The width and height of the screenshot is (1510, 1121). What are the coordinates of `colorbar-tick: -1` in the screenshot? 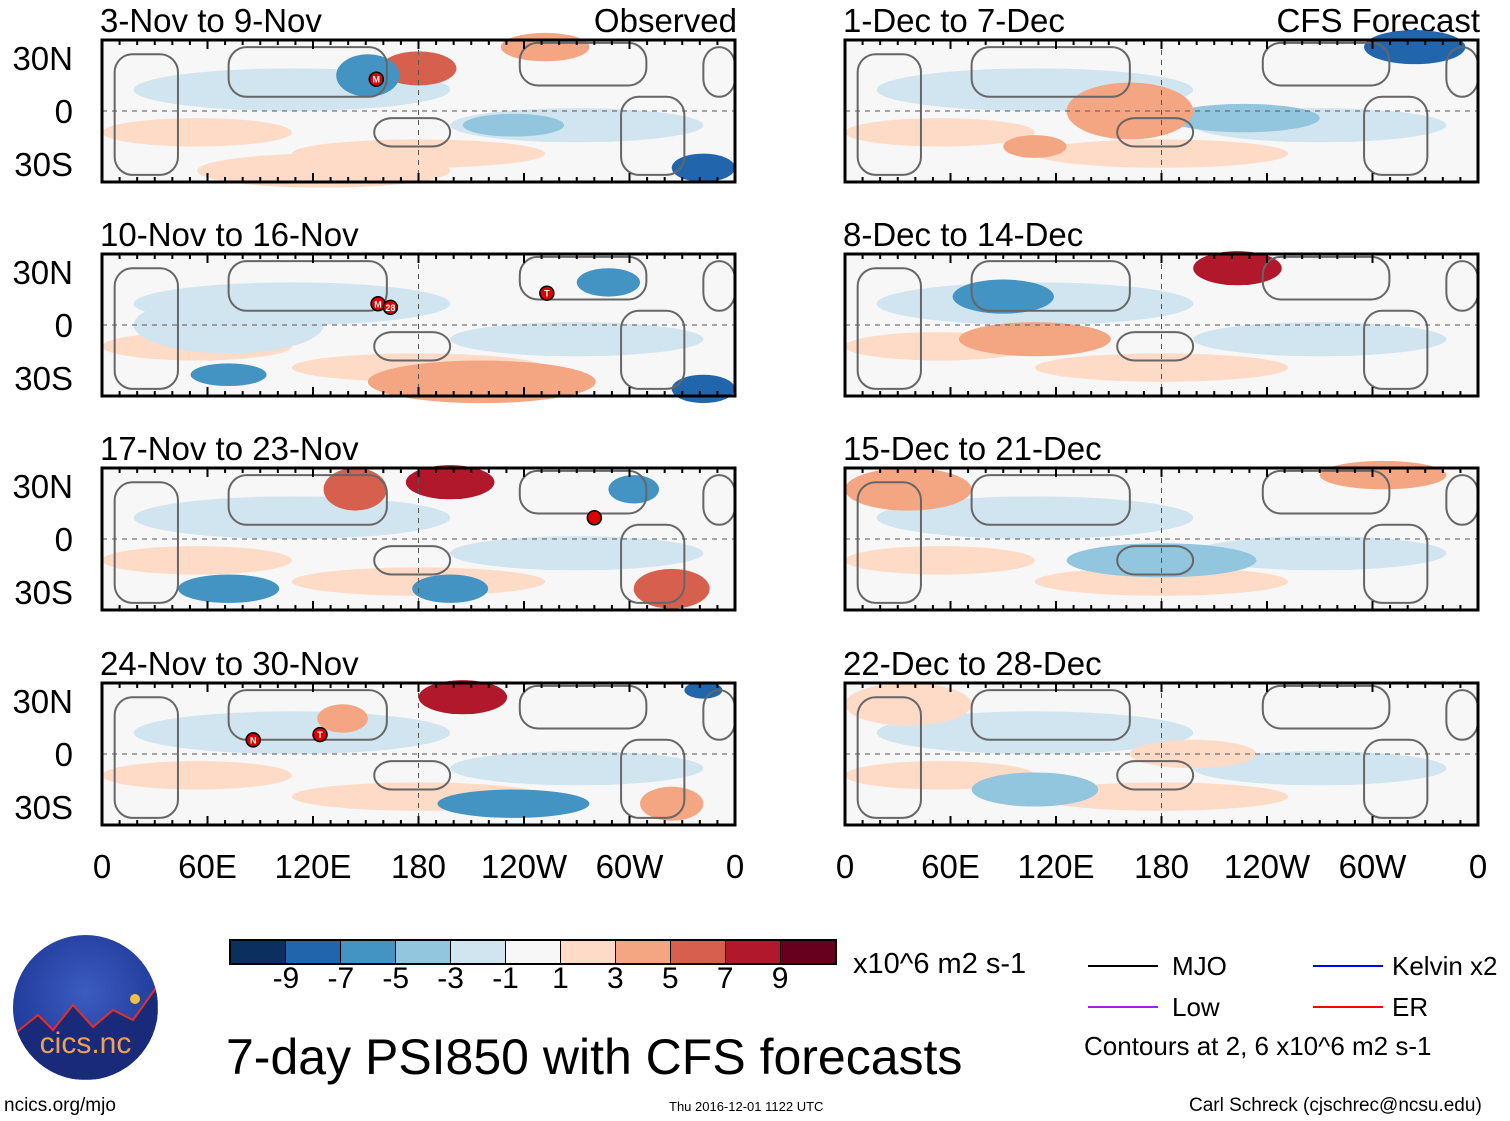 It's located at (505, 978).